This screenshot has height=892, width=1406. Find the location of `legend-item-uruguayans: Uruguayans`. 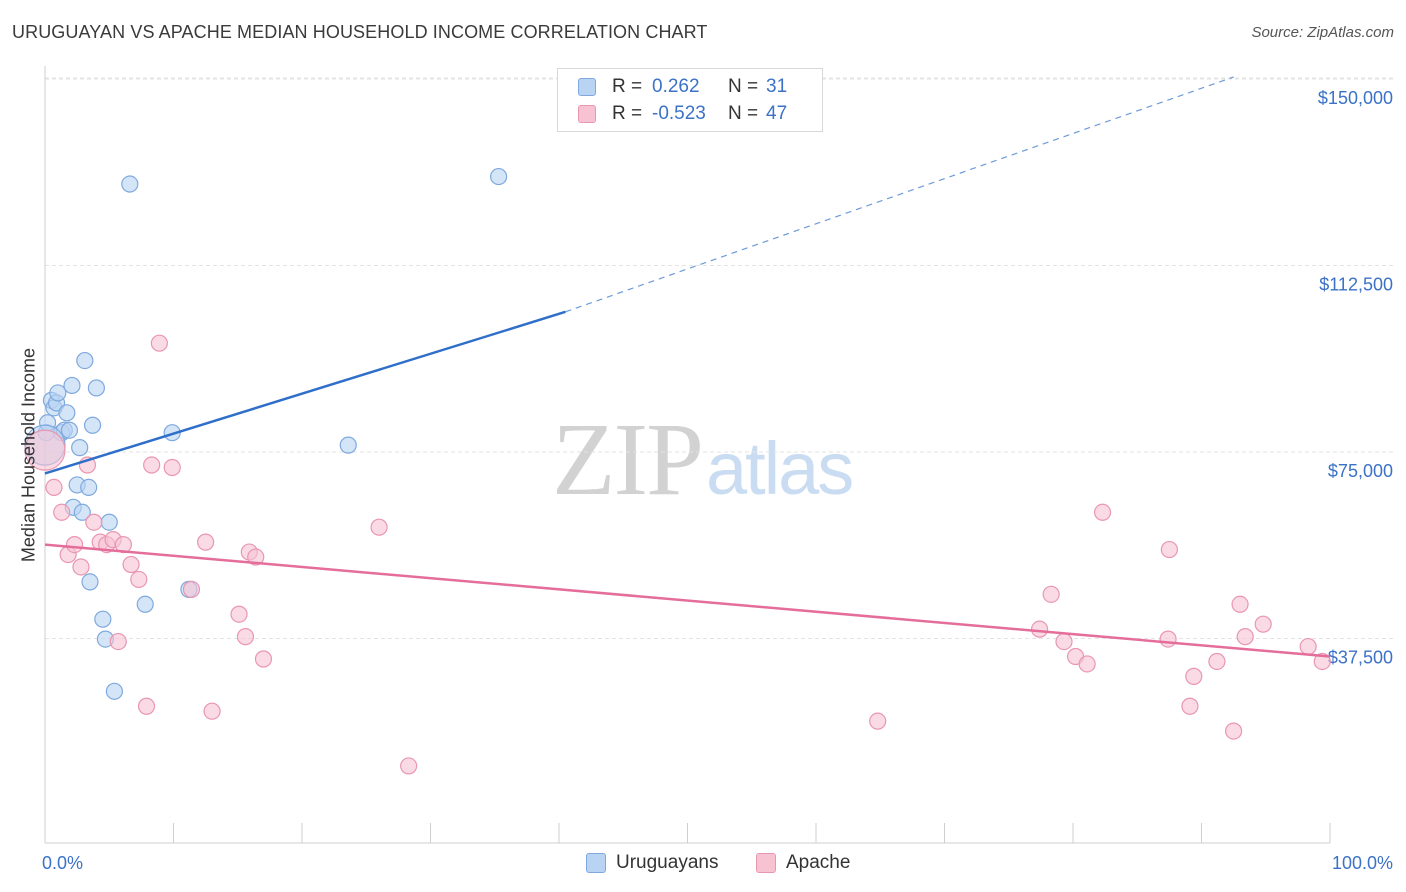

legend-item-uruguayans: Uruguayans is located at coordinates (652, 863).